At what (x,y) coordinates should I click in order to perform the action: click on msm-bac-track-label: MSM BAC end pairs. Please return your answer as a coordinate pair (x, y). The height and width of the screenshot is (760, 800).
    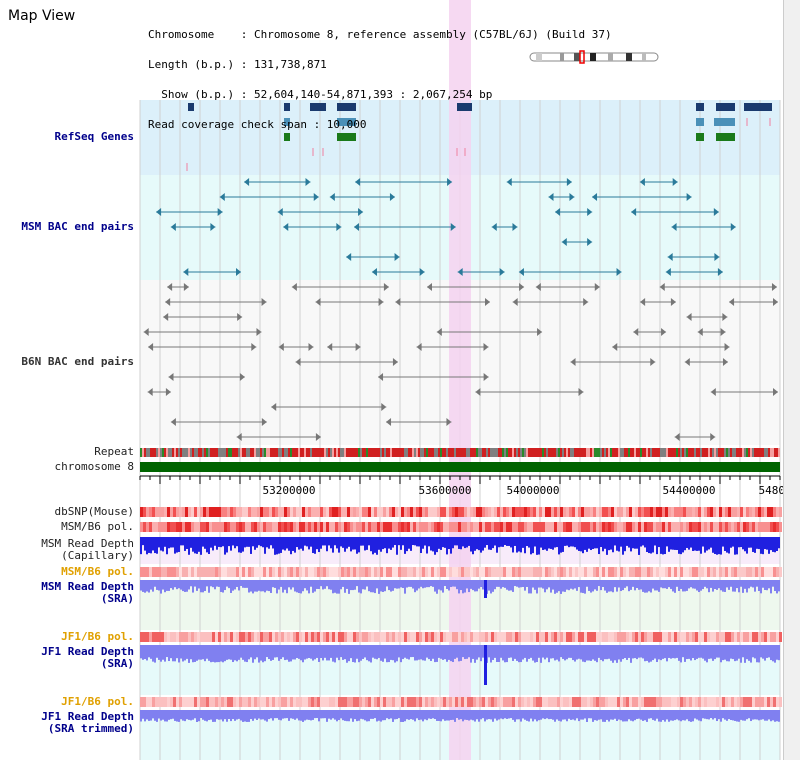
    Looking at the image, I should click on (77, 226).